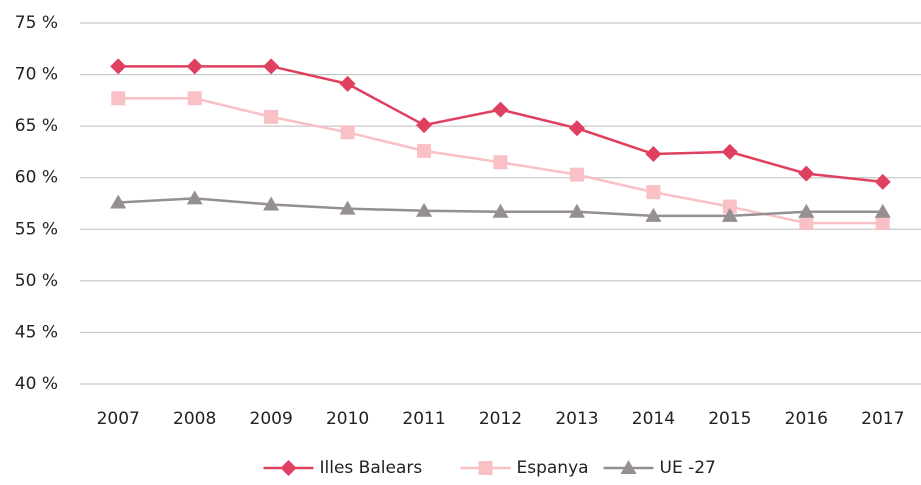  I want to click on y-tick-label: 65 %, so click(36, 126).